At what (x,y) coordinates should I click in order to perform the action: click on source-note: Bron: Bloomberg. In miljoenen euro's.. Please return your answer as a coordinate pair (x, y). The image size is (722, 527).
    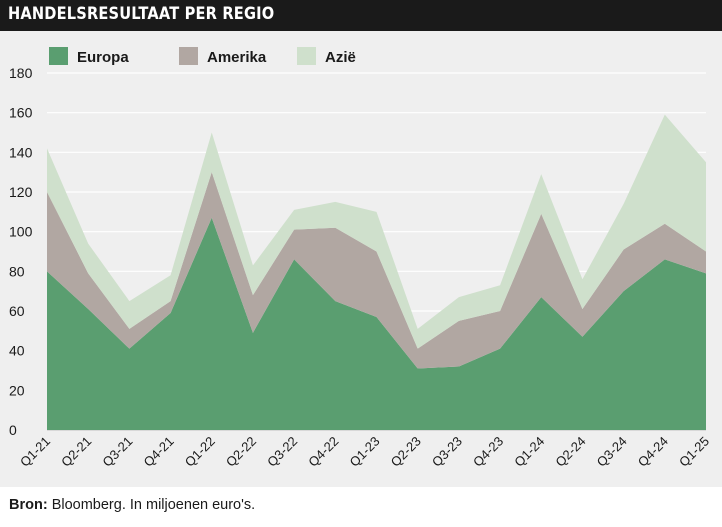
    Looking at the image, I should click on (132, 505).